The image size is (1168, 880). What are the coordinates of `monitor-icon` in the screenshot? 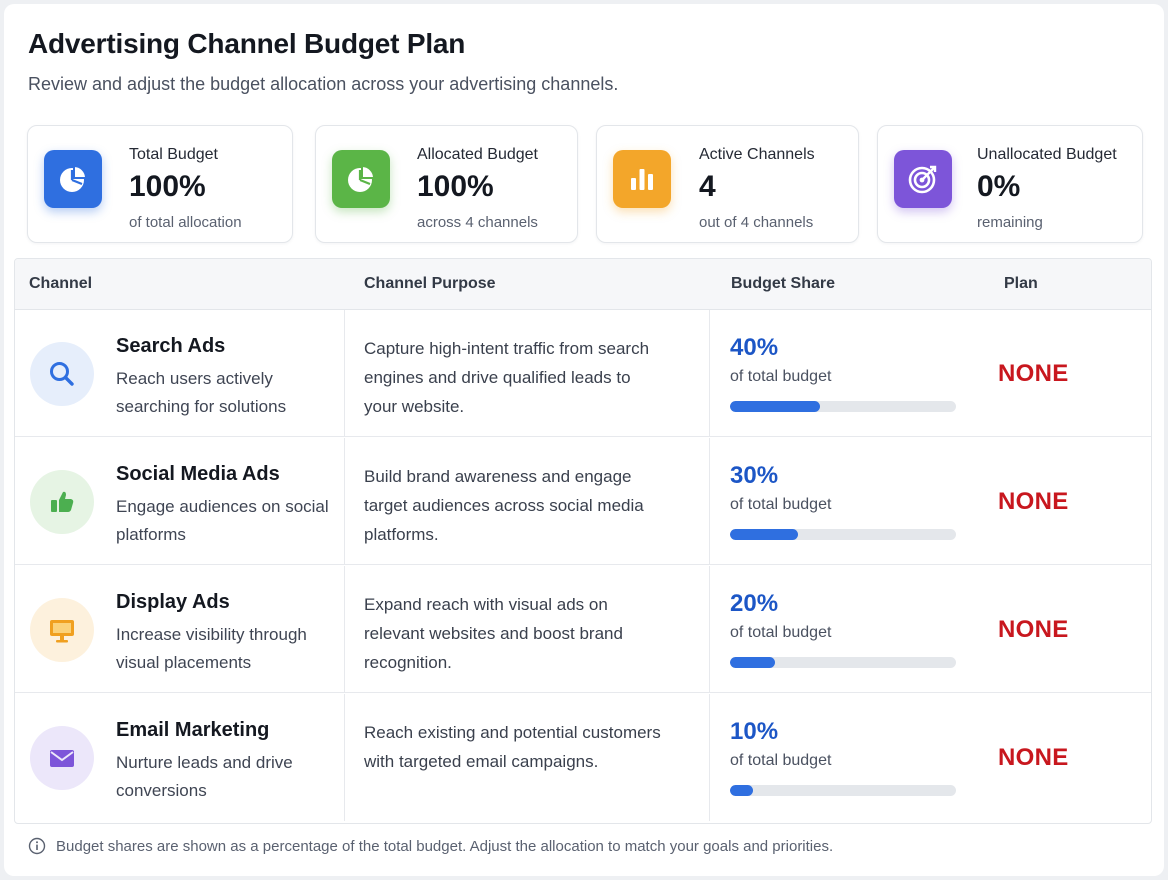 It's located at (62, 630).